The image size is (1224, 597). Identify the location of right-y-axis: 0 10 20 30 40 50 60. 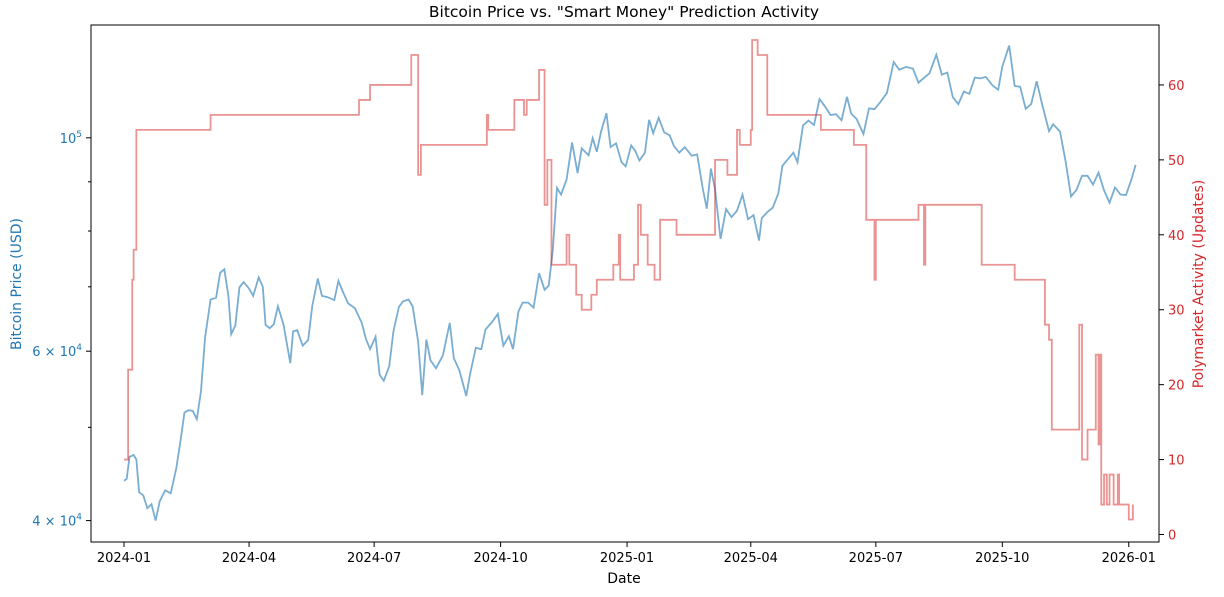
(1172, 311).